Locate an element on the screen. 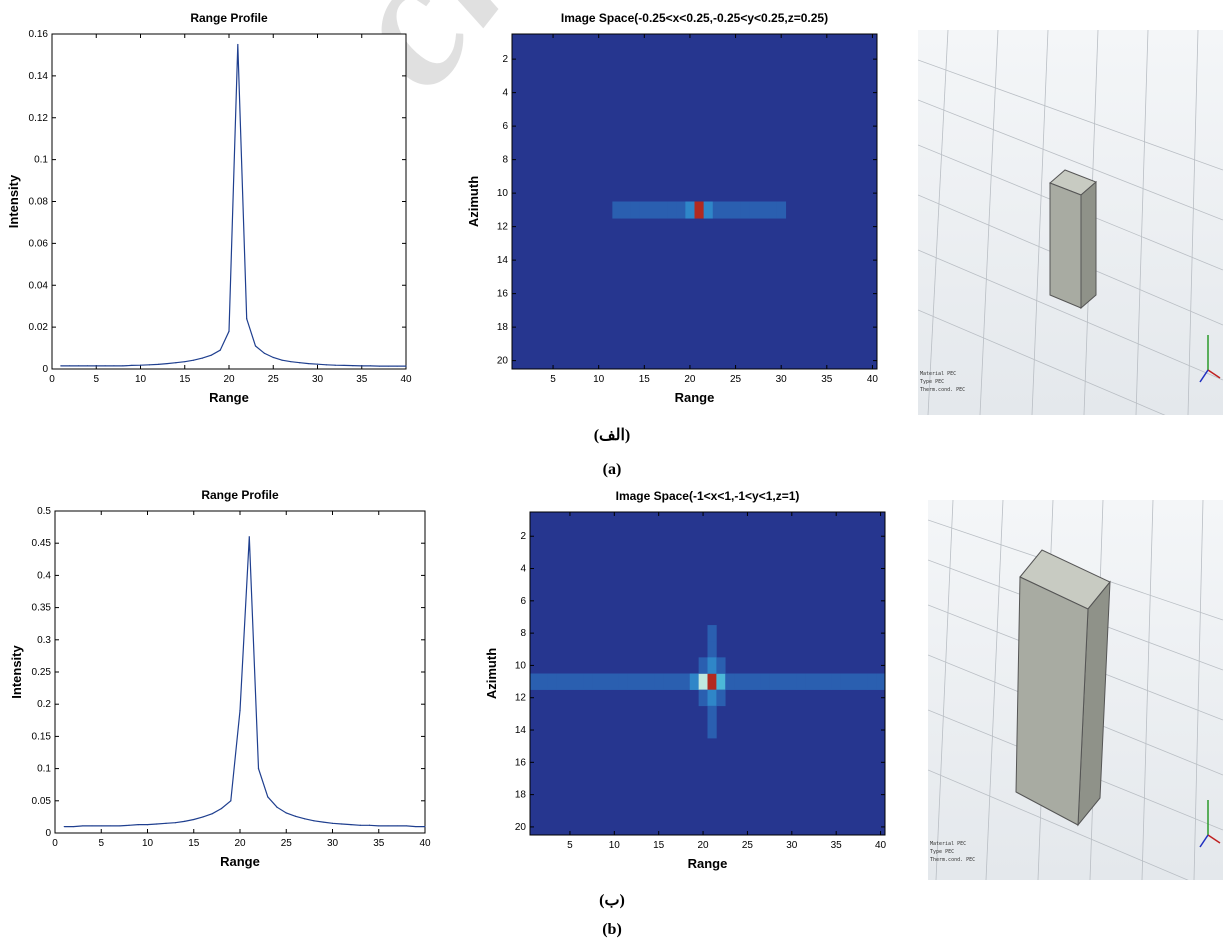 The height and width of the screenshot is (945, 1224). y-tick-label: 14 is located at coordinates (521, 730).